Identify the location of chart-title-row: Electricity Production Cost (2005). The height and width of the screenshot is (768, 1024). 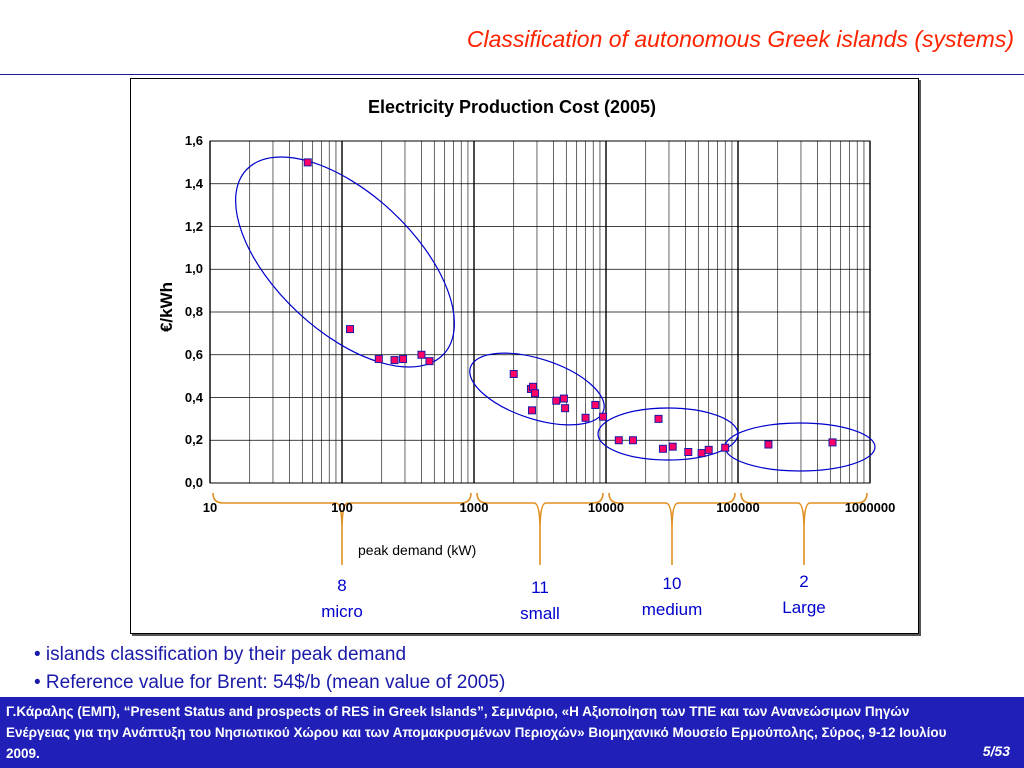
(512, 107).